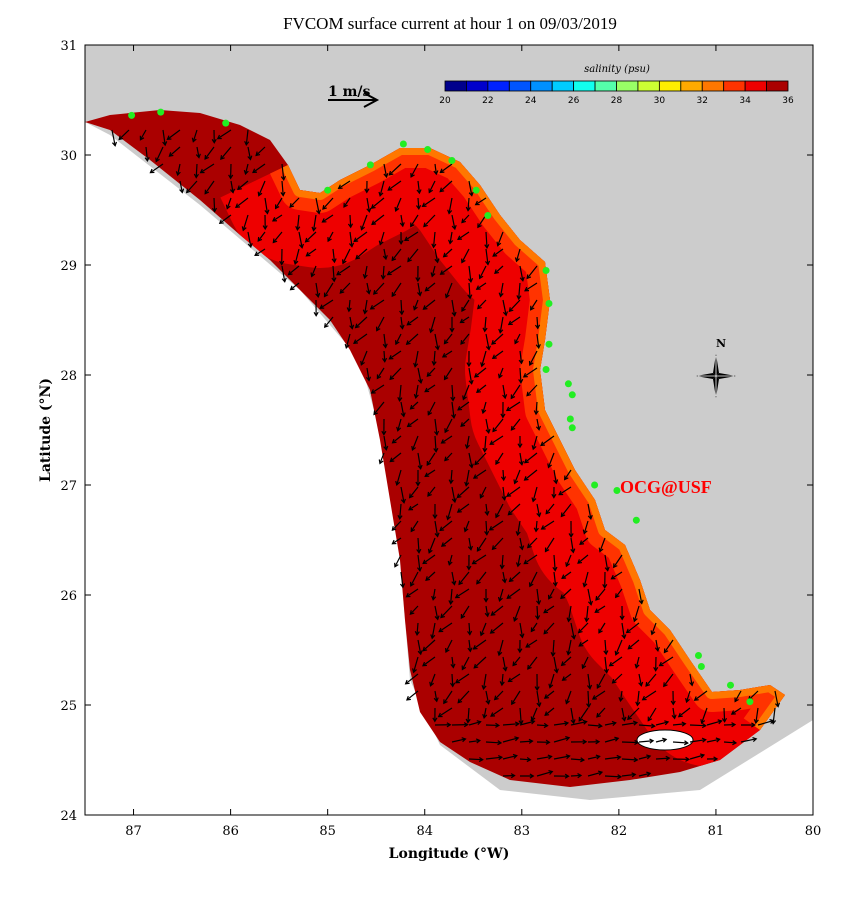 This screenshot has width=857, height=907. What do you see at coordinates (68, 266) in the screenshot?
I see `y-tick-label: 29` at bounding box center [68, 266].